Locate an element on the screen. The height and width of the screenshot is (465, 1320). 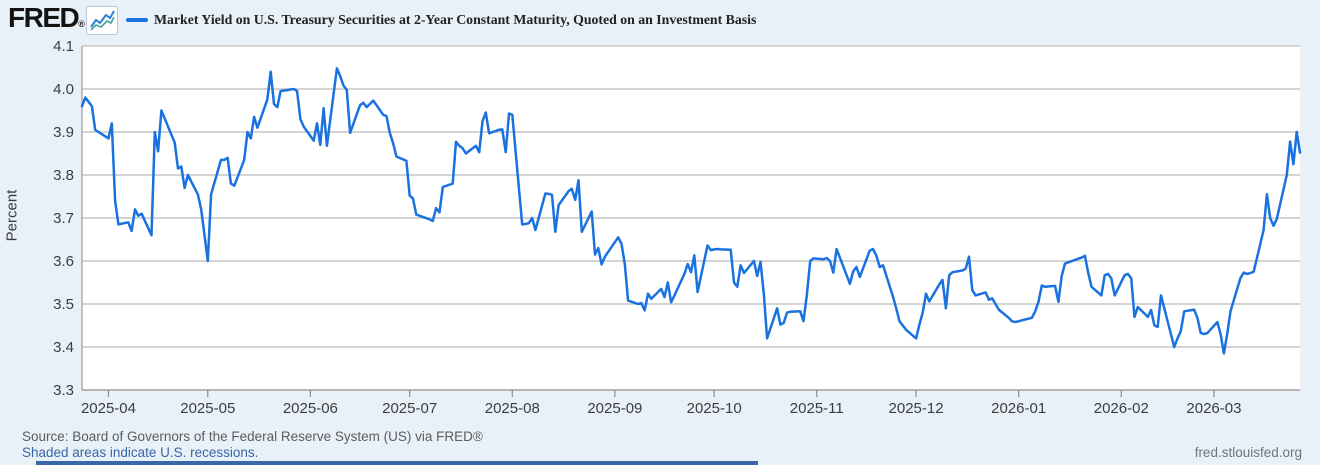
y-tick-label: 3.3 is located at coordinates (63, 390).